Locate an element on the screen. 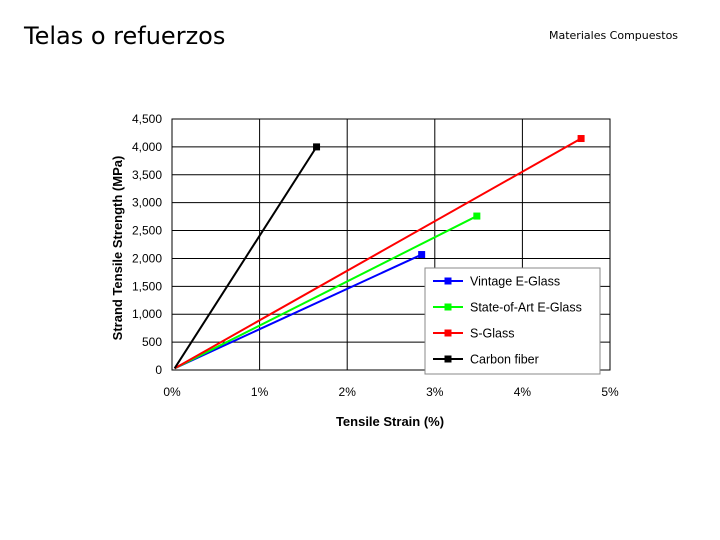  x-tick-label: 5% is located at coordinates (610, 392).